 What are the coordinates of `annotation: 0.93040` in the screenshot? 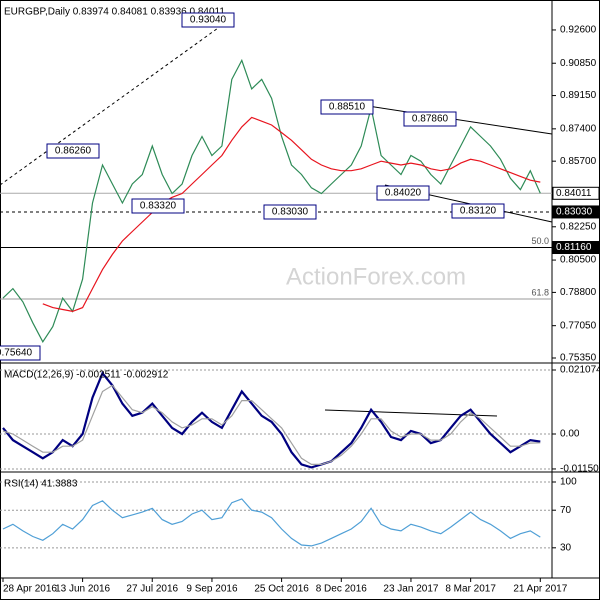 It's located at (208, 20).